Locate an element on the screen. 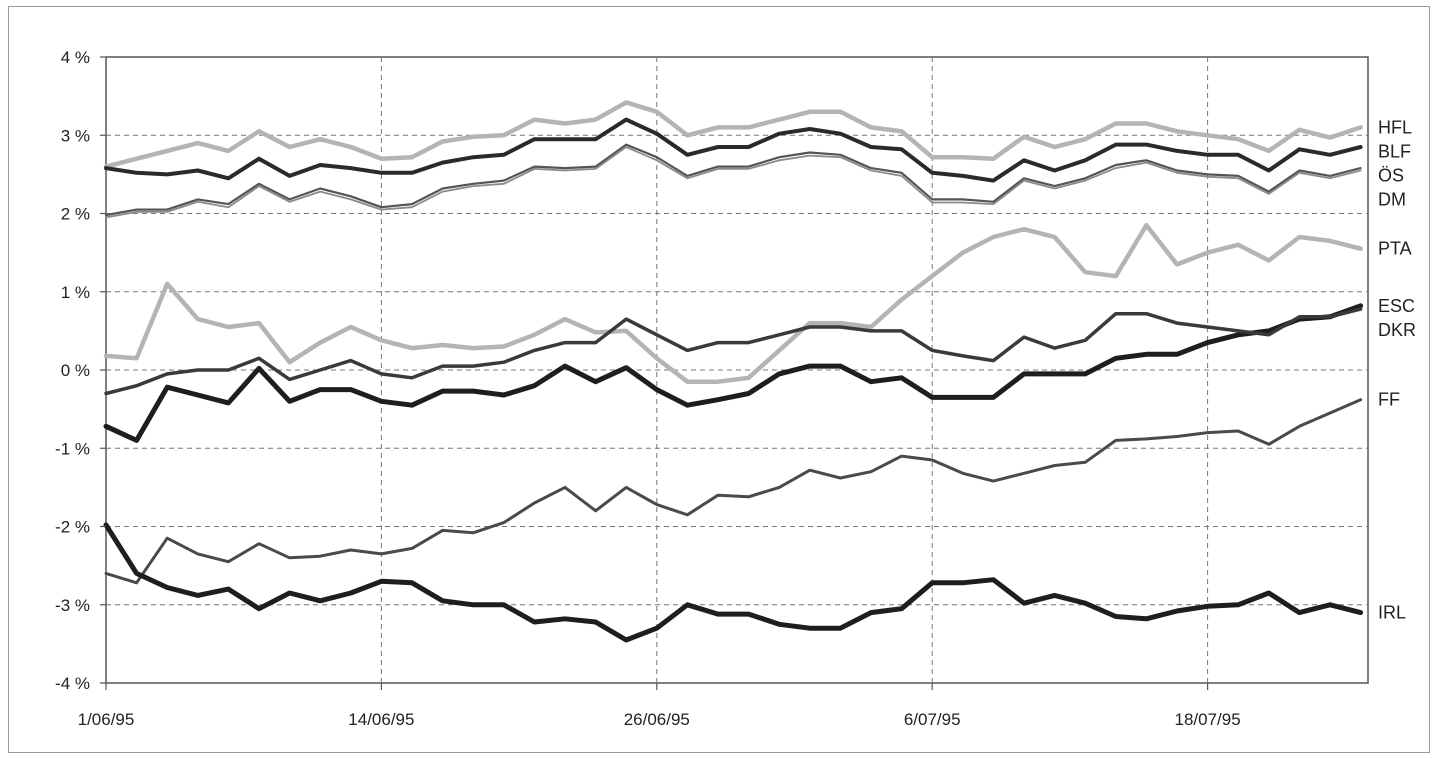 The height and width of the screenshot is (758, 1437). x-tick-label: 18/07/95 is located at coordinates (1208, 719).